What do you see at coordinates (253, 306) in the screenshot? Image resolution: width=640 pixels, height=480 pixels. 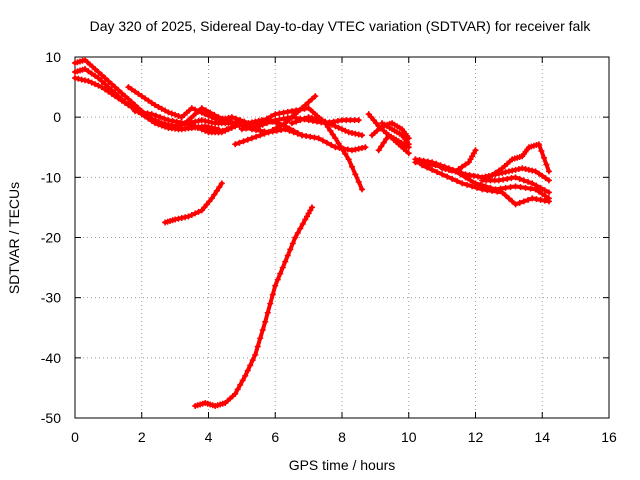 I see `series-arc-v` at bounding box center [253, 306].